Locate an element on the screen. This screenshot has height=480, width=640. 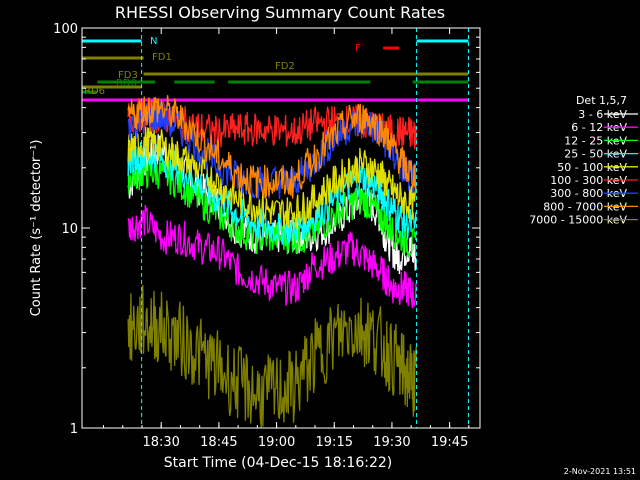
series-line-3-6-kev is located at coordinates (272, 204).